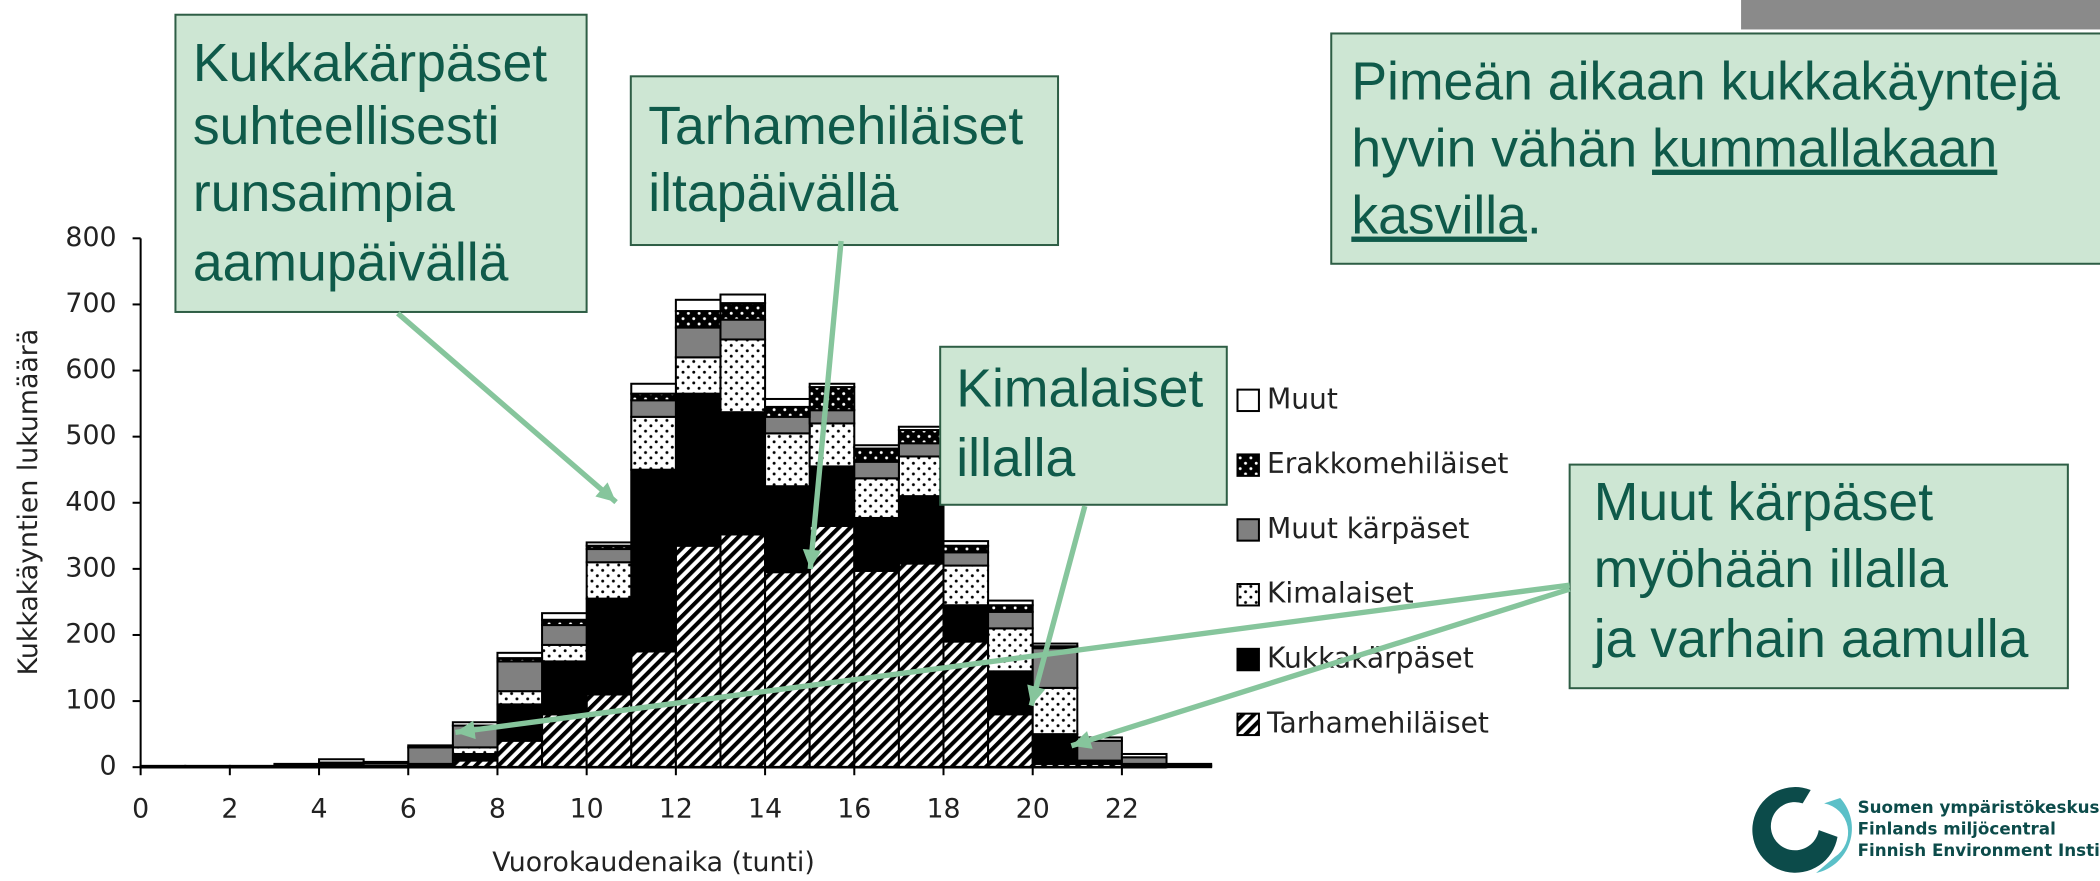 The width and height of the screenshot is (2100, 881). I want to click on x-tick-label: 0, so click(140, 809).